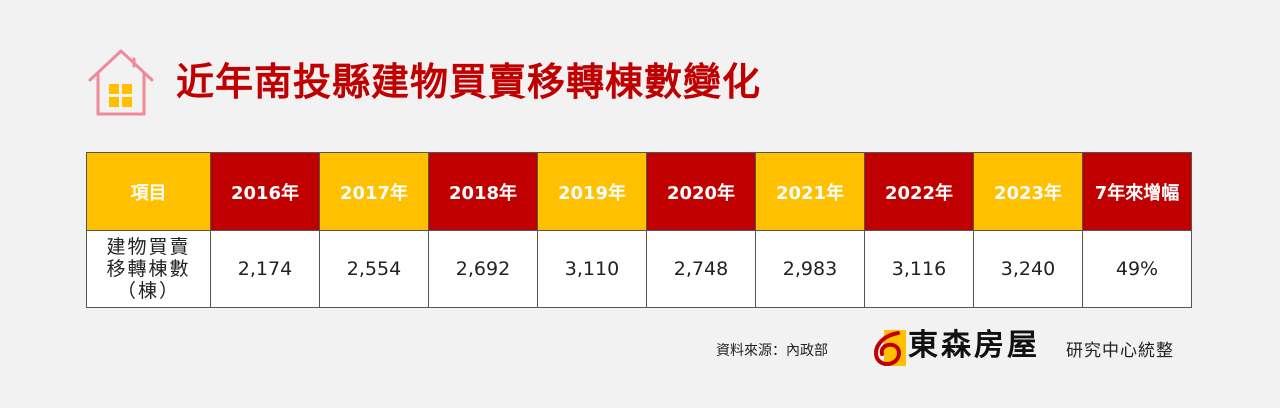  What do you see at coordinates (1028, 191) in the screenshot?
I see `header-2023: 2023年` at bounding box center [1028, 191].